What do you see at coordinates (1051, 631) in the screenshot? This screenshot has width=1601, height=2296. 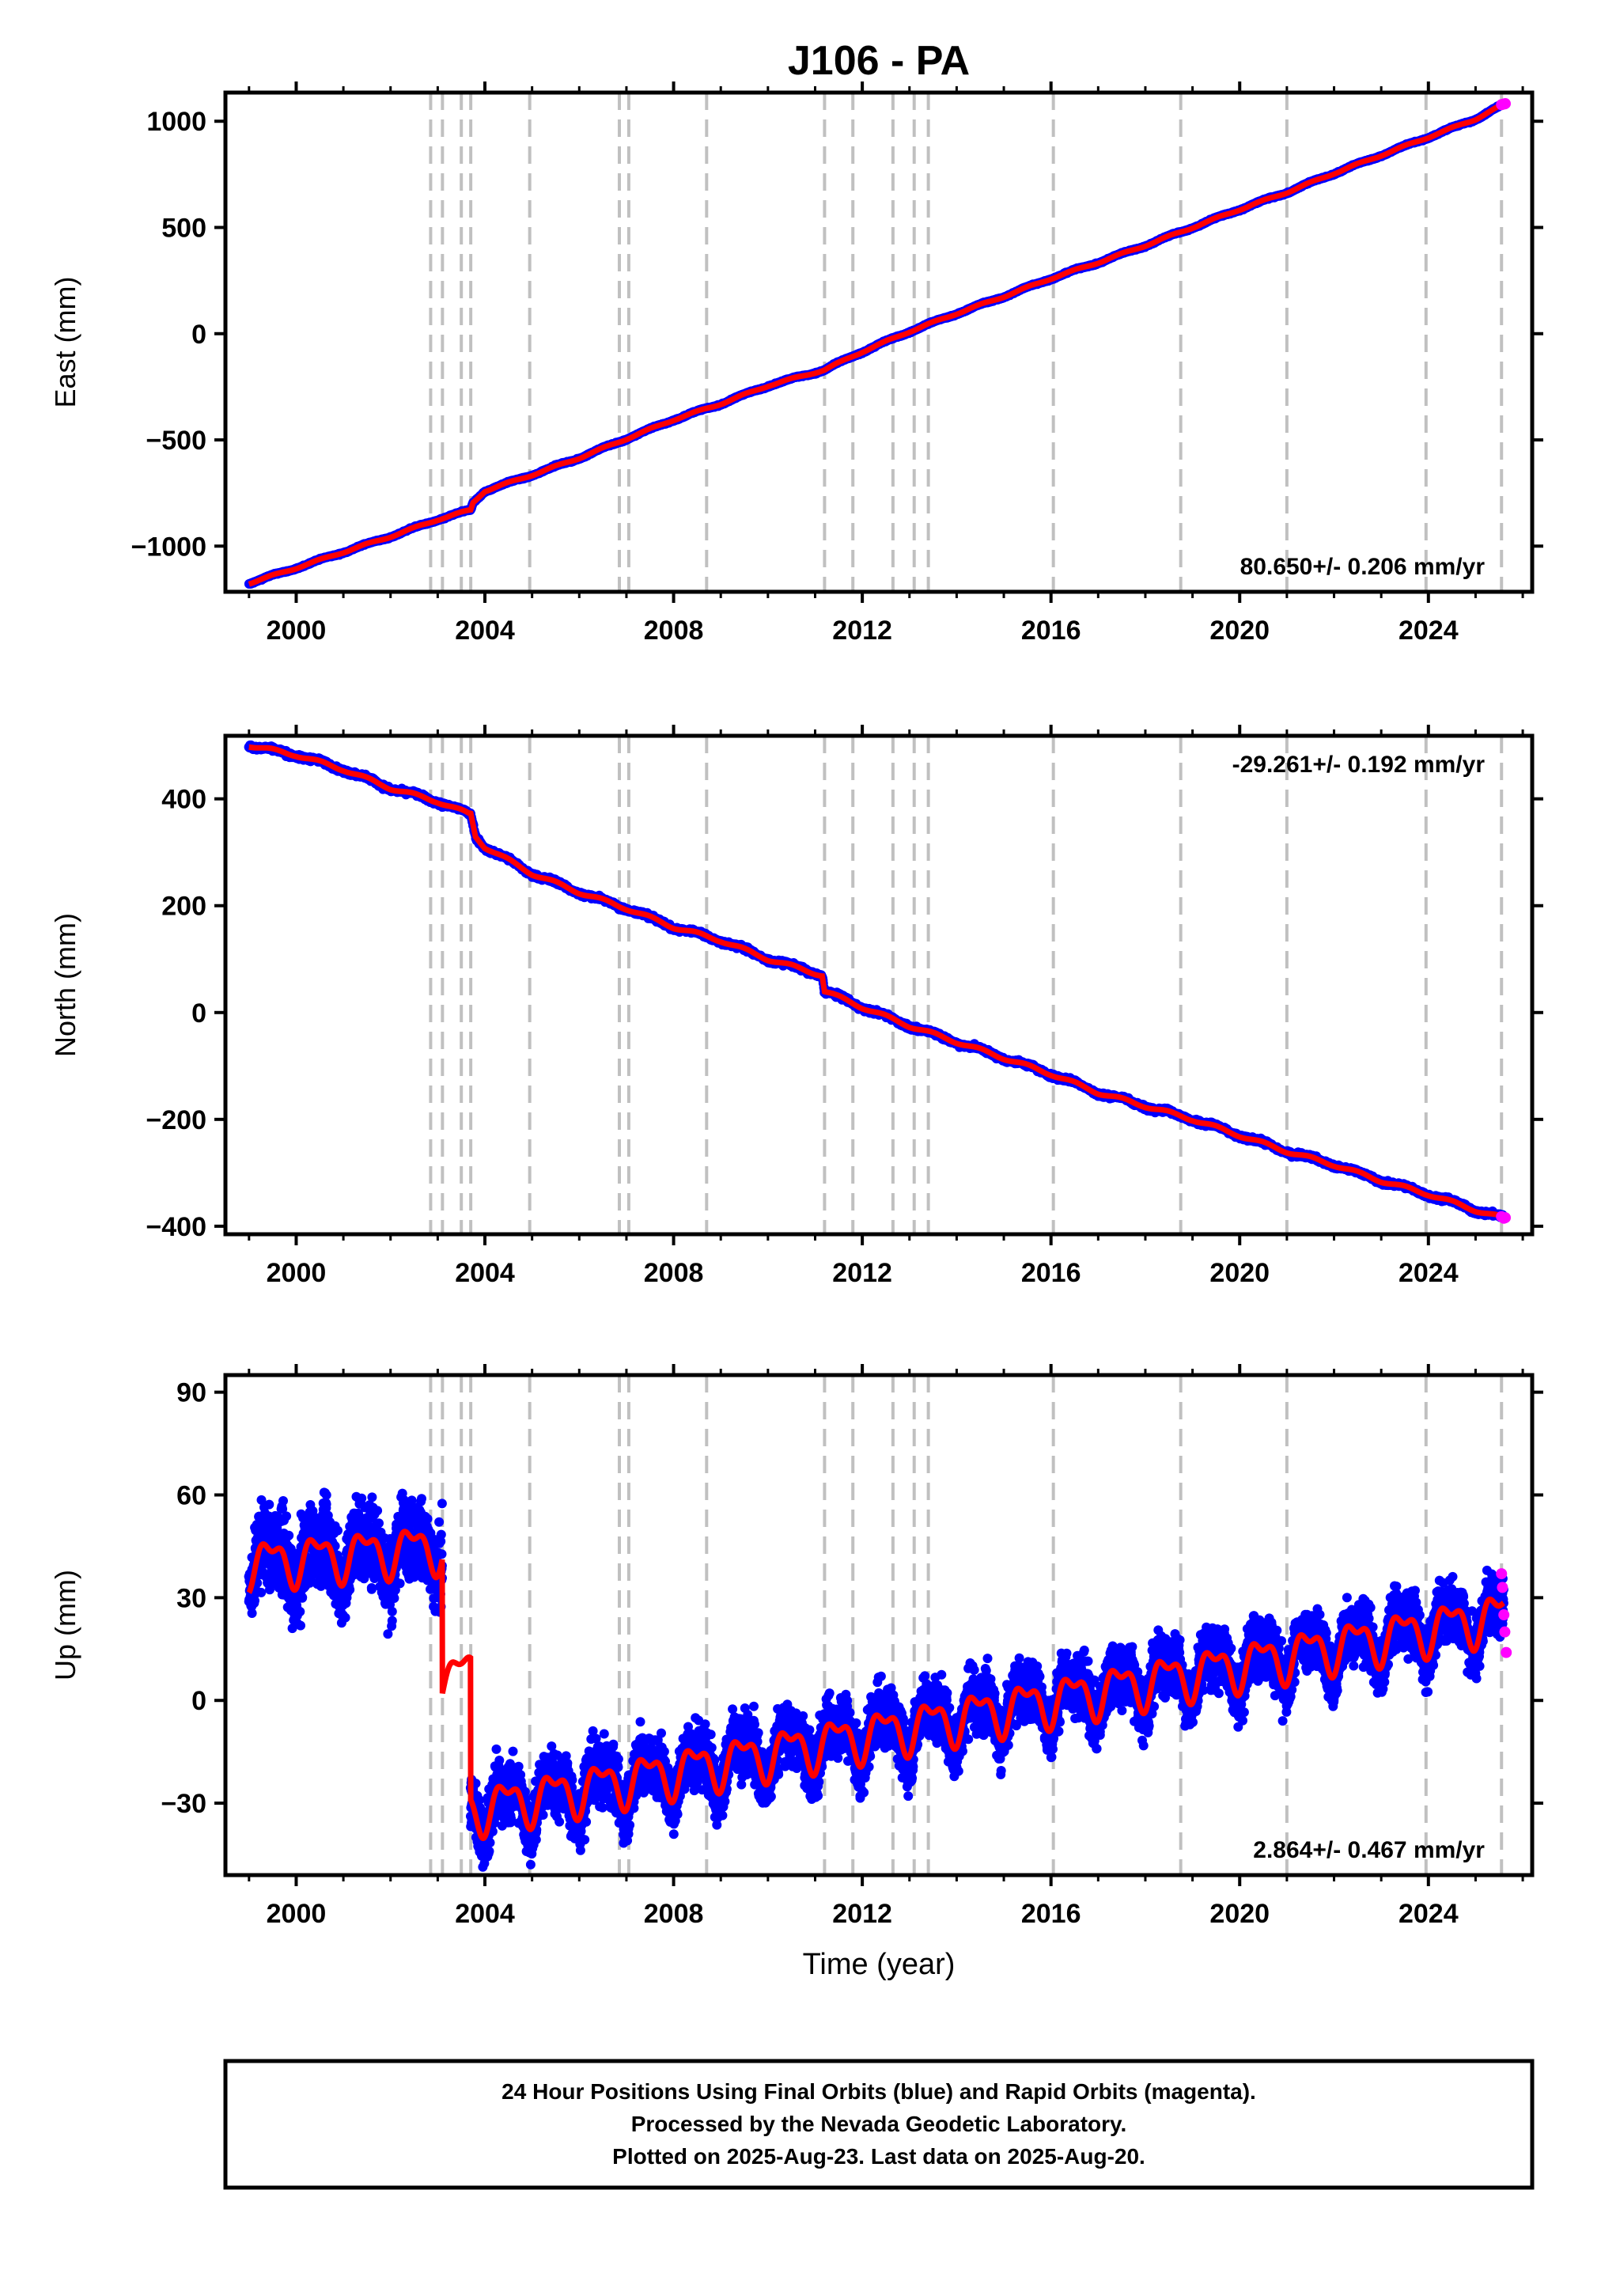 I see `x-tick-label: 2016` at bounding box center [1051, 631].